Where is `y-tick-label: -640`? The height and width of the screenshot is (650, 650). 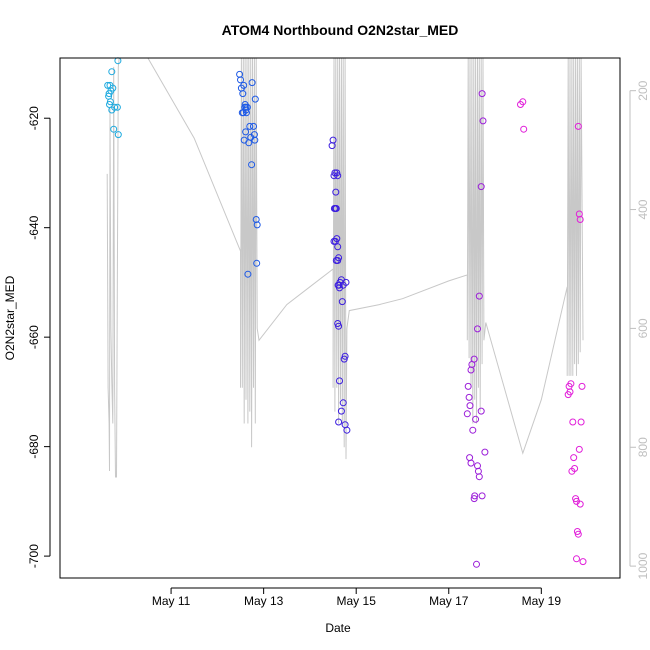
y-tick-label: -640 is located at coordinates (34, 227).